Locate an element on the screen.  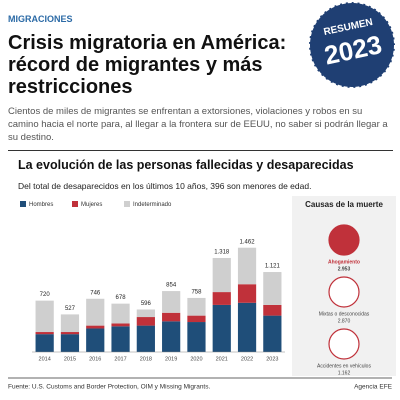
x-tick-label: 2014 is located at coordinates (45, 359).